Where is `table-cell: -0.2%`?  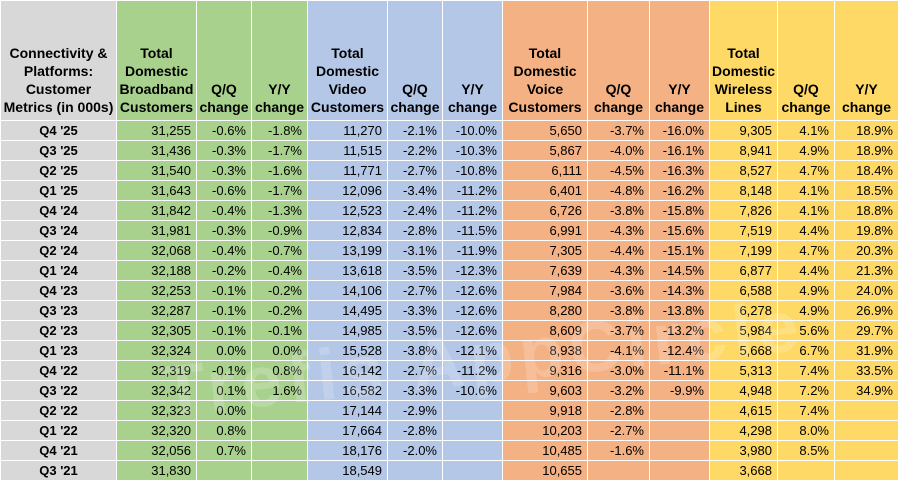 table-cell: -0.2% is located at coordinates (224, 270).